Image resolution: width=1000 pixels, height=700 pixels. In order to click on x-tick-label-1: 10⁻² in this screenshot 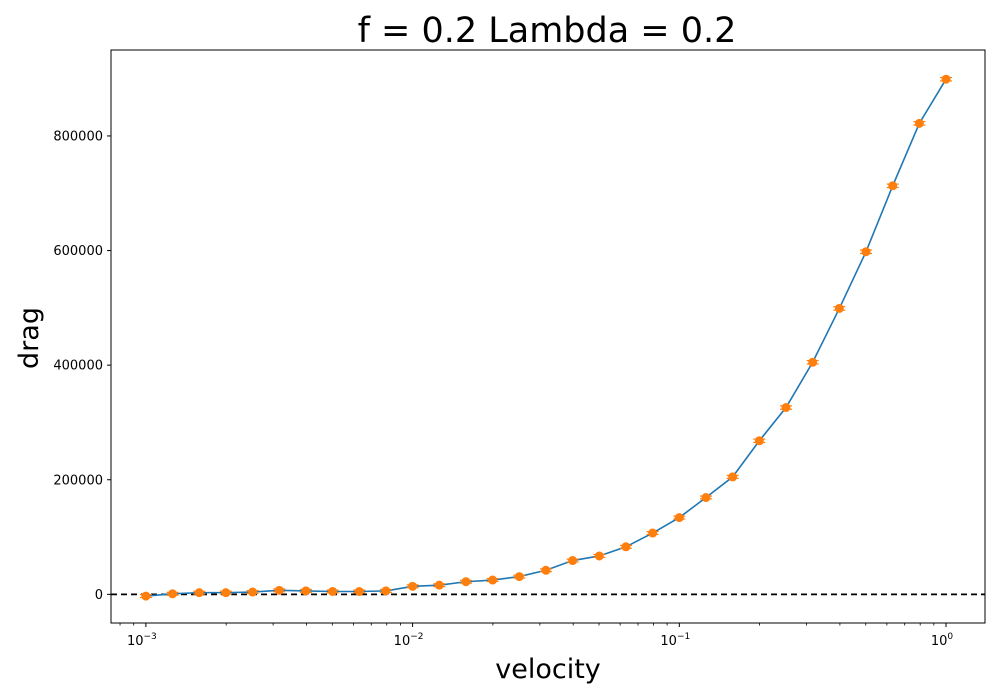, I will do `click(409, 640)`.